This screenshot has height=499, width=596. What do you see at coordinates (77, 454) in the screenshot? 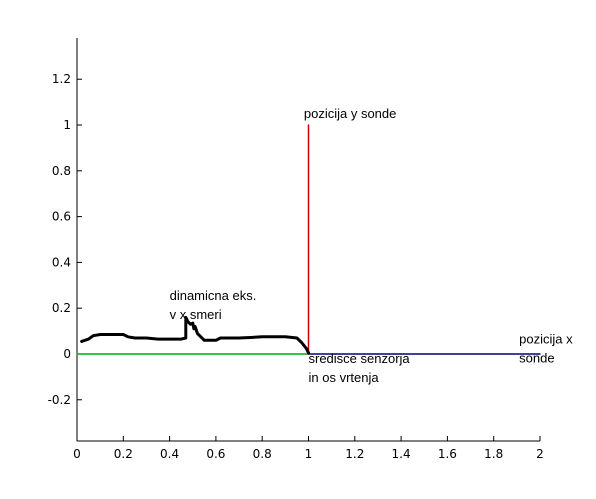
I see `x-tick-label: 0` at bounding box center [77, 454].